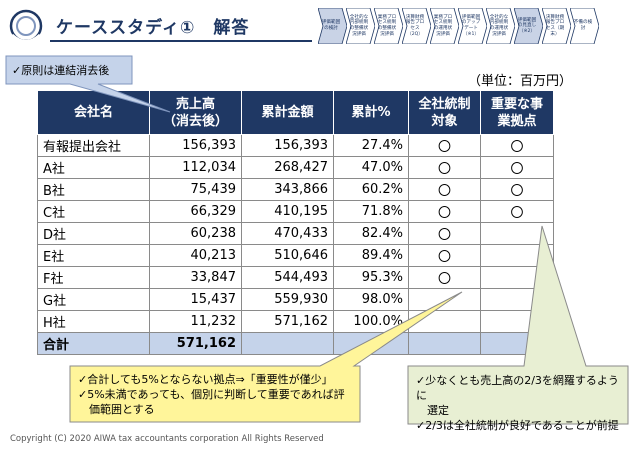 The width and height of the screenshot is (642, 454). Describe the element at coordinates (195, 299) in the screenshot. I see `cell-sales: 15,437` at that location.